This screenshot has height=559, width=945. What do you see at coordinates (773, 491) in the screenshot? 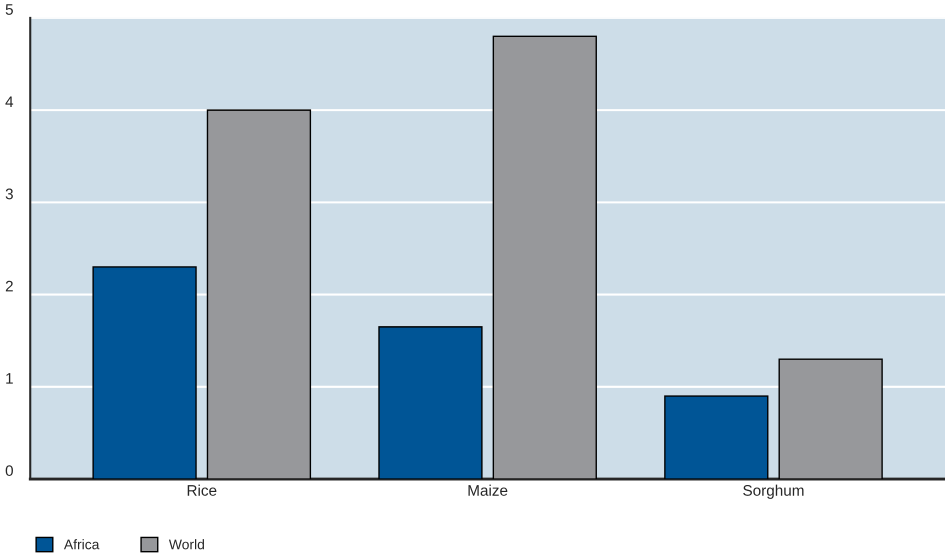
I see `x-tick-label: Sorghum` at bounding box center [773, 491].